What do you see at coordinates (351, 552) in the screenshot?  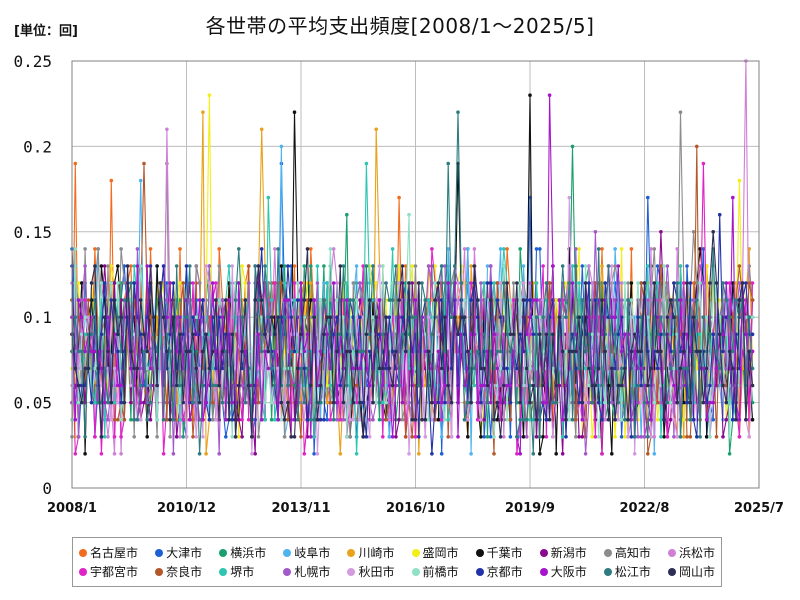 I see `legend-marker-icon` at bounding box center [351, 552].